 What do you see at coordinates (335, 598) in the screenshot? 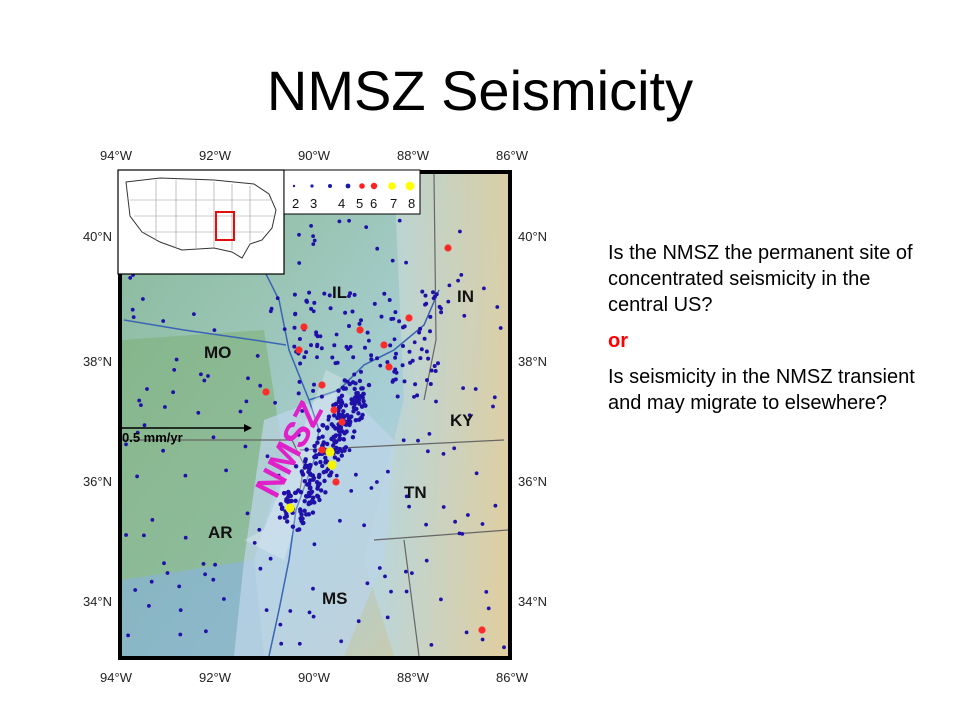
I see `state-label-ms: MS` at bounding box center [335, 598].